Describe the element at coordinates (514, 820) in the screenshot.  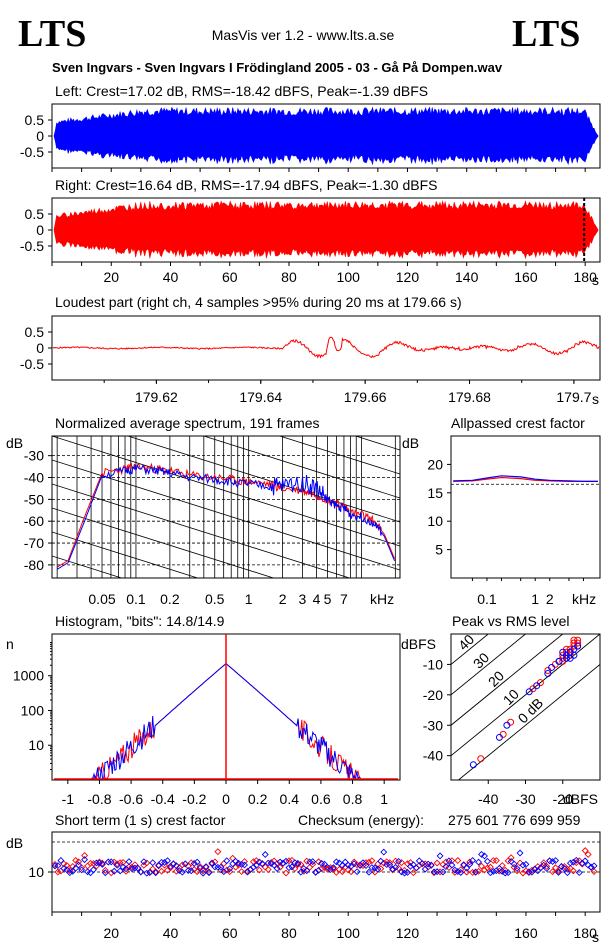
I see `checksum-value: 275 601 776 699 959` at that location.